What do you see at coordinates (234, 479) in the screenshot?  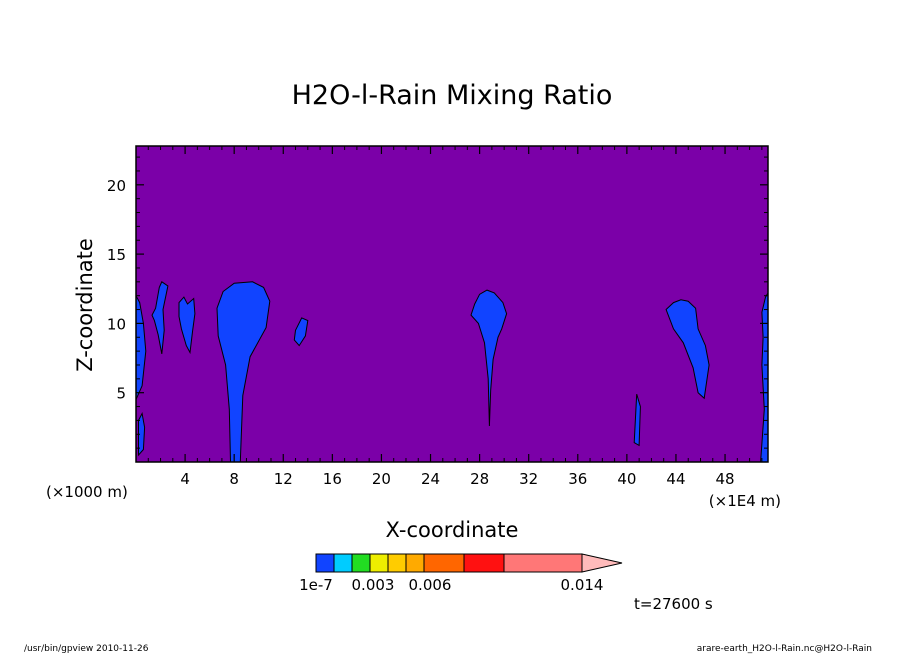 I see `x-tick-label: 8` at bounding box center [234, 479].